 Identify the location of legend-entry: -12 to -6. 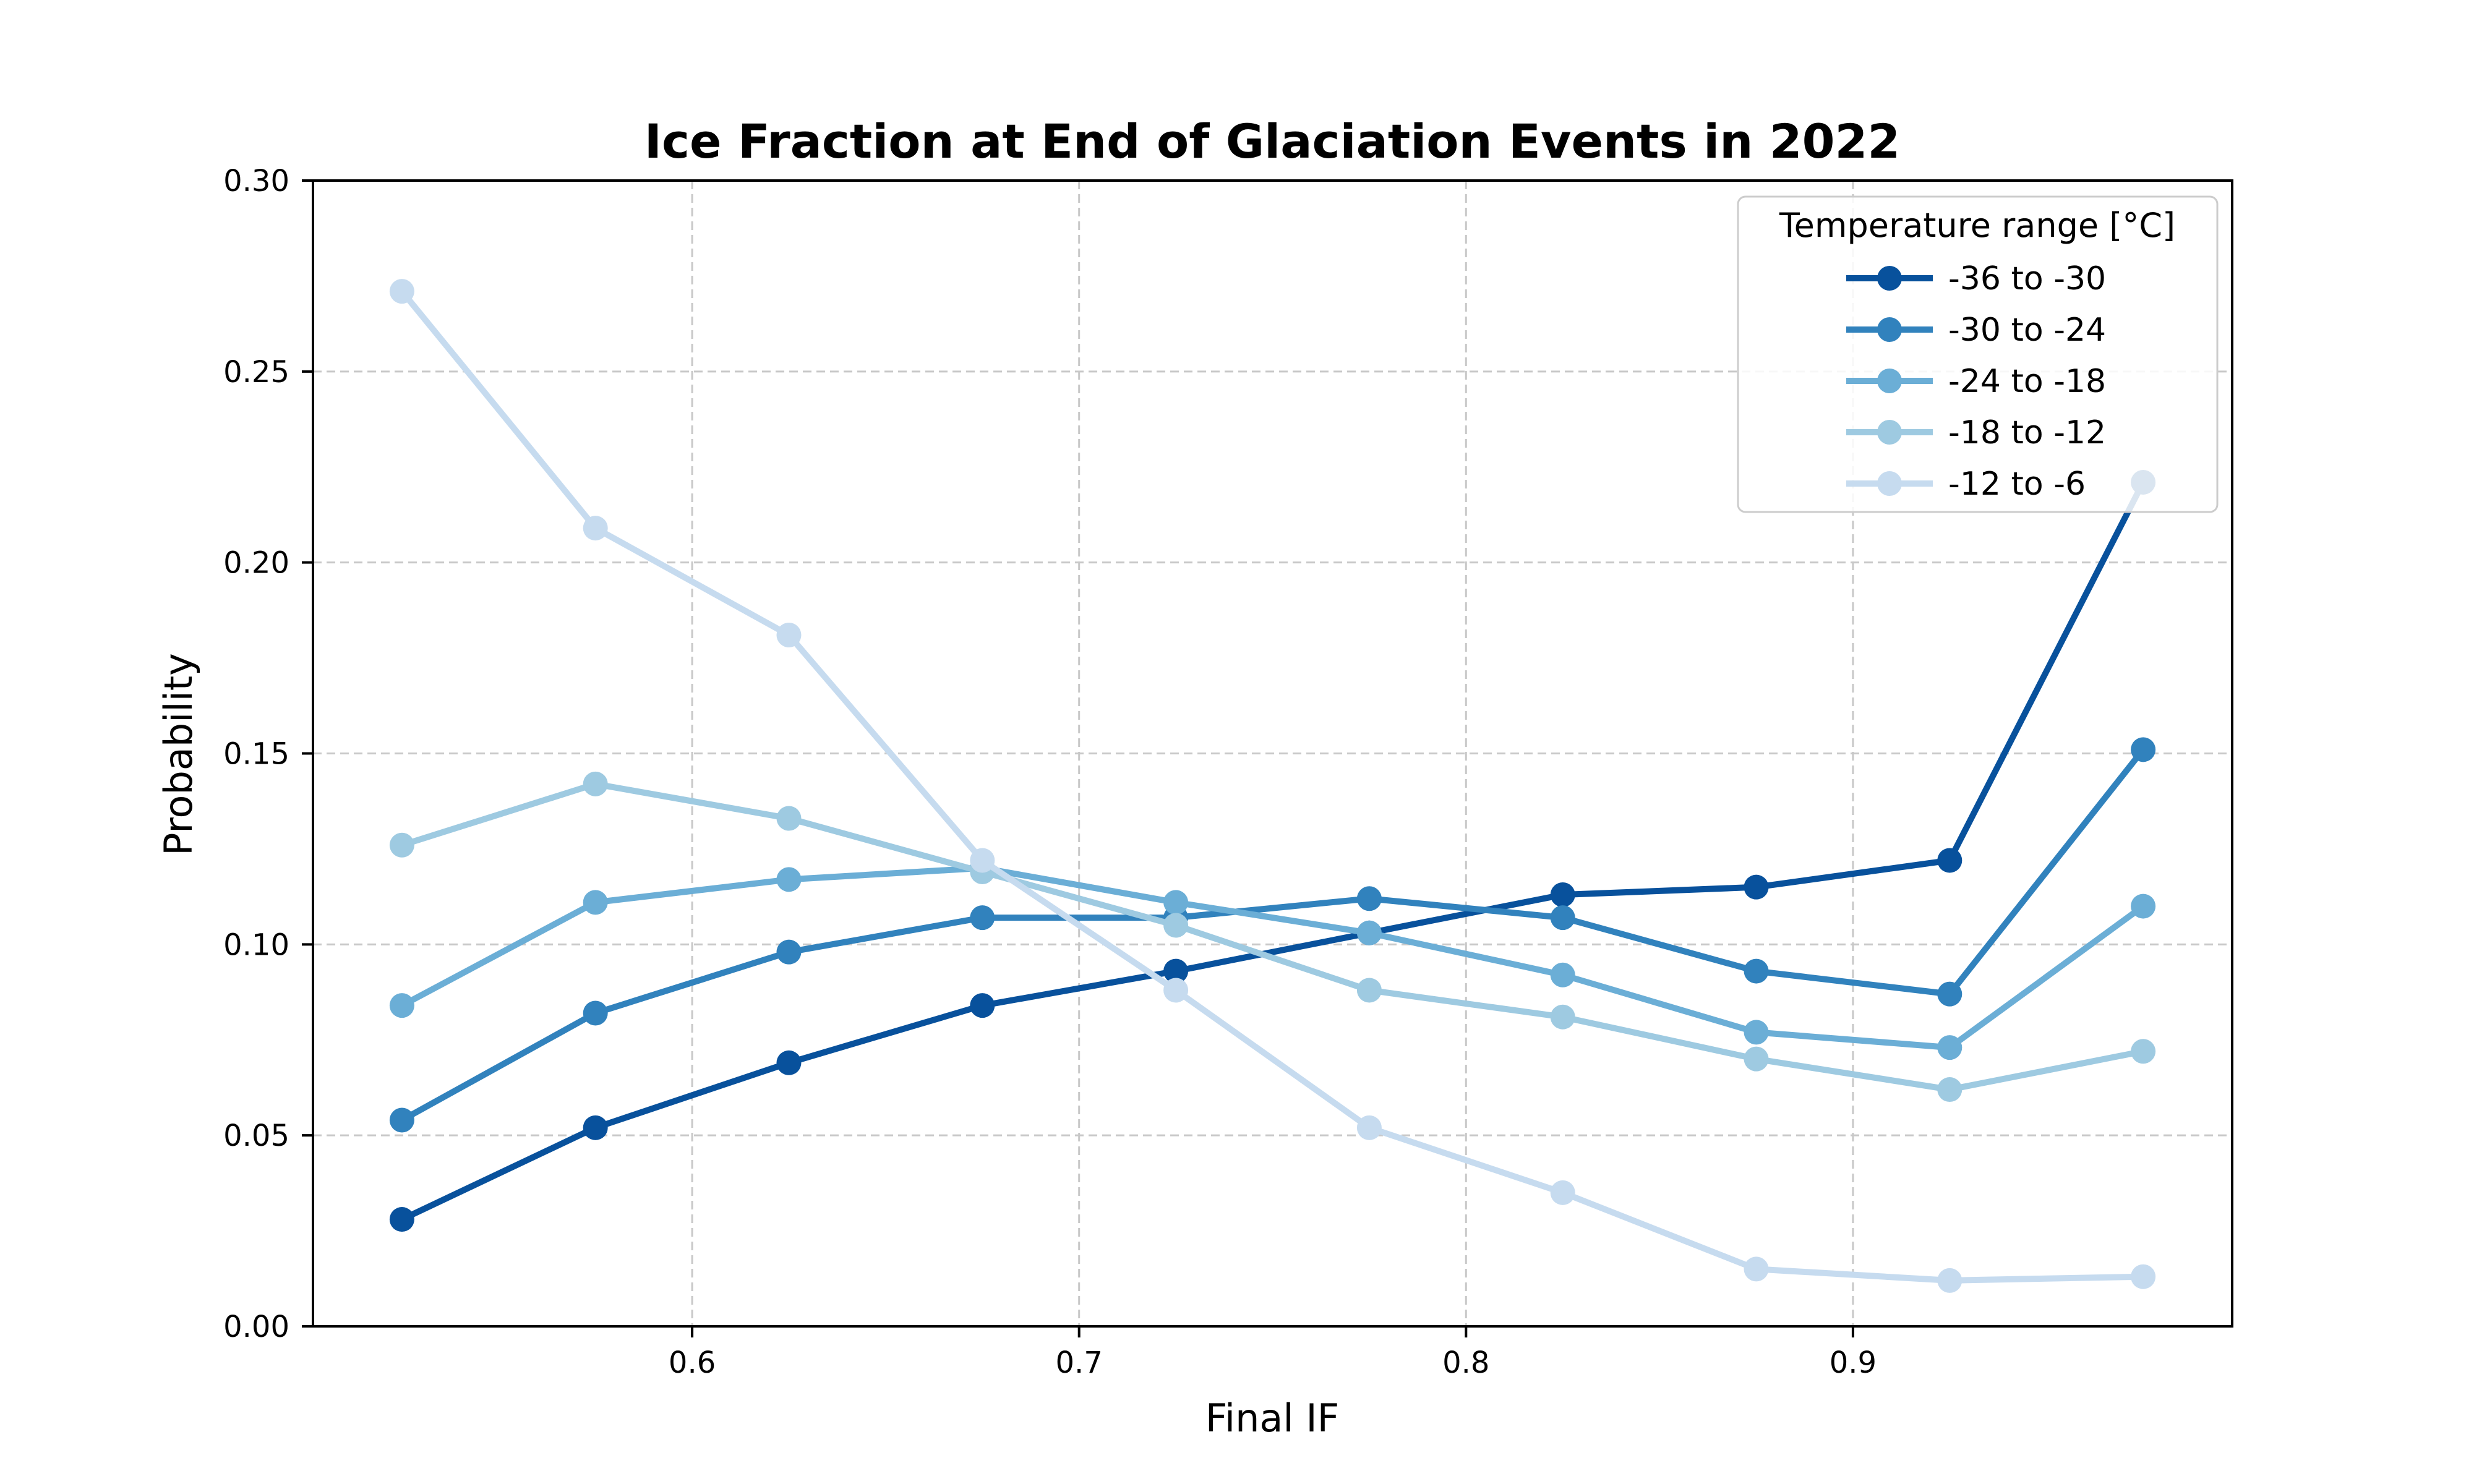
(1966, 484).